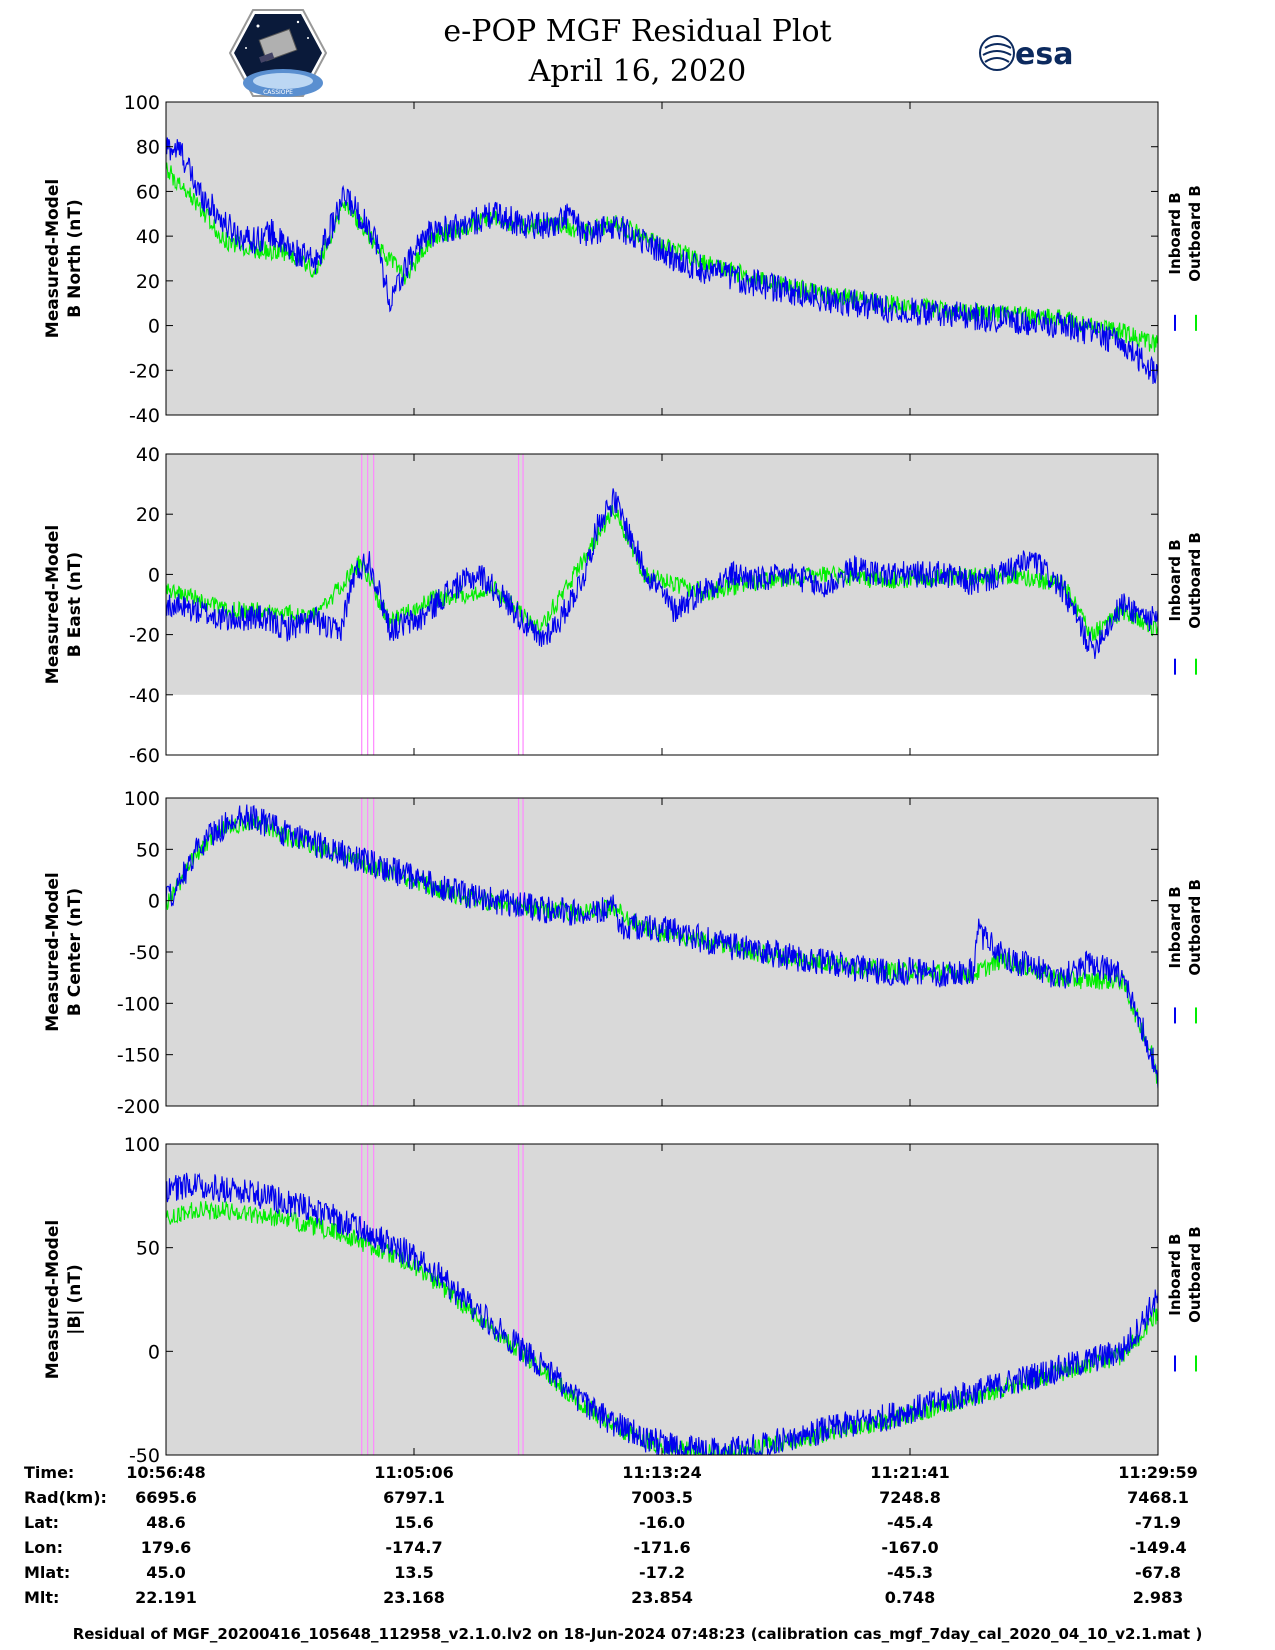 The width and height of the screenshot is (1275, 1650). Describe the element at coordinates (910, 1597) in the screenshot. I see `table-cell: 0.748` at that location.